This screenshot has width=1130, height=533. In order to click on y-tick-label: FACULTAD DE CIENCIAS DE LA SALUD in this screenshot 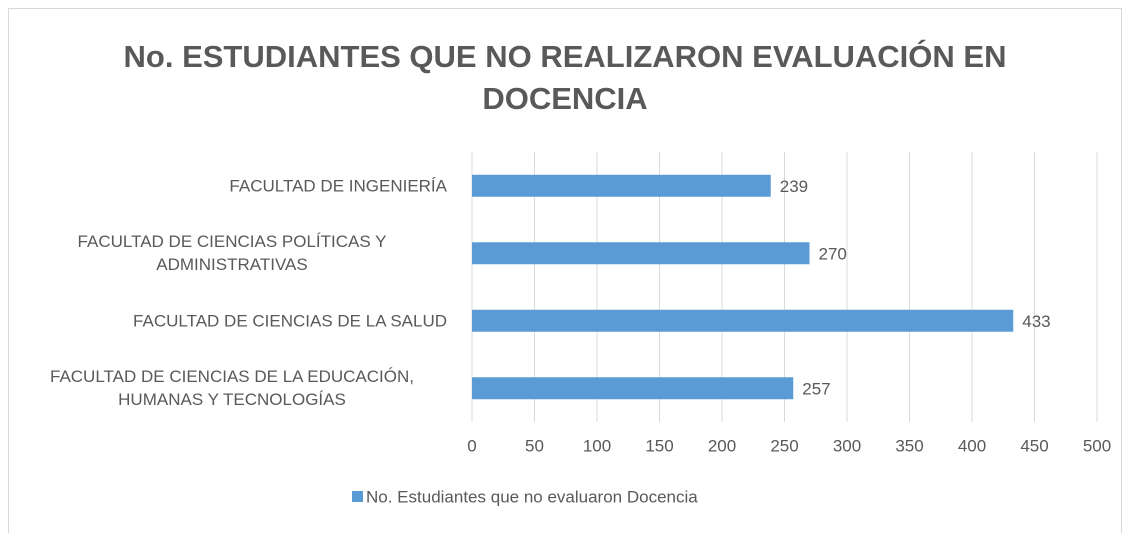, I will do `click(227, 320)`.